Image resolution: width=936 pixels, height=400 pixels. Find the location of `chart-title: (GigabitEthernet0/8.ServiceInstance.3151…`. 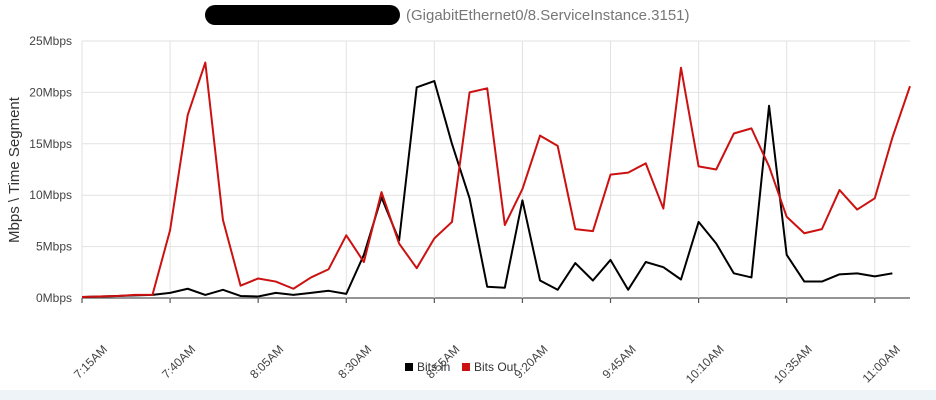

chart-title: (GigabitEthernet0/8.ServiceInstance.3151… is located at coordinates (548, 15).